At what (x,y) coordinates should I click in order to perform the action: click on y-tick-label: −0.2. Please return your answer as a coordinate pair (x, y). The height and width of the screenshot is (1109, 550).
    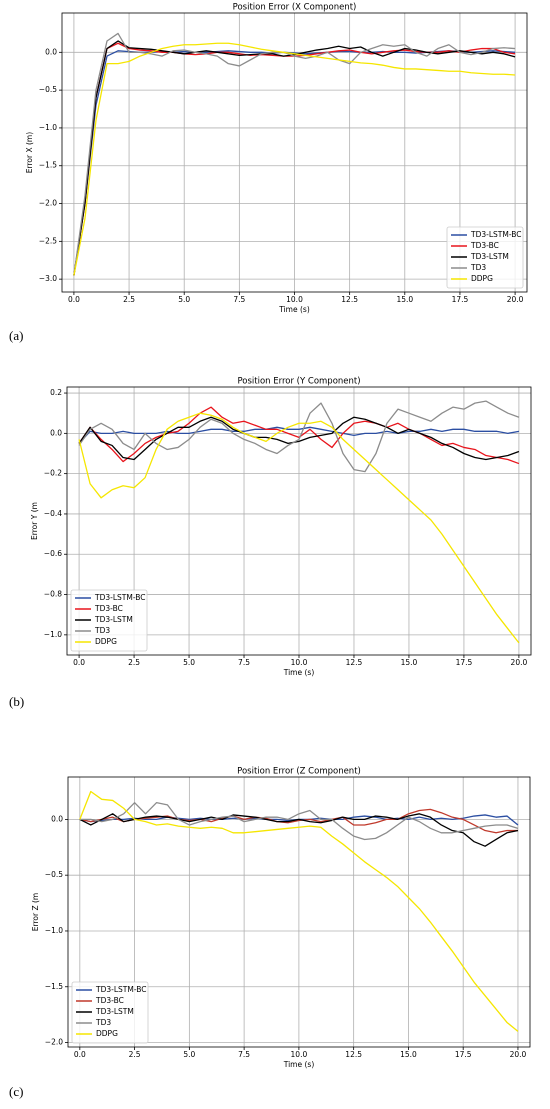
    Looking at the image, I should click on (53, 473).